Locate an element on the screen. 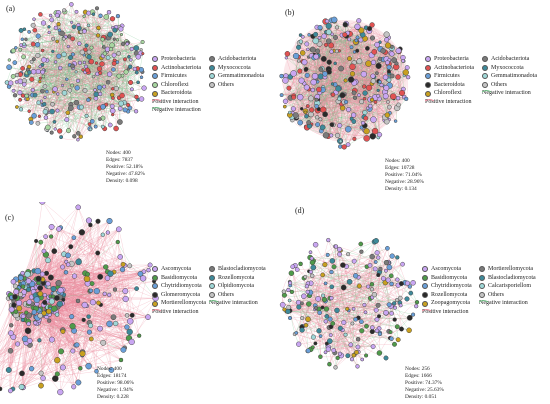 This screenshot has width=550, height=404. stat-density: Density: 0.098 is located at coordinates (122, 181).